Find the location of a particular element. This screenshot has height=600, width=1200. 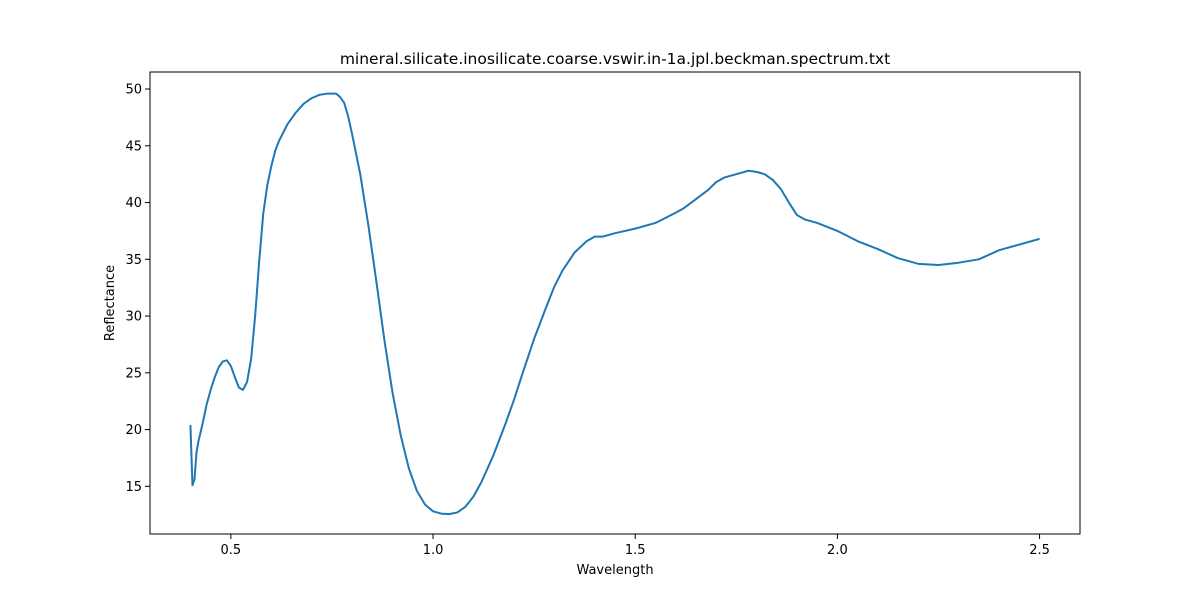

x-axis-label: Wavelength is located at coordinates (614, 570).